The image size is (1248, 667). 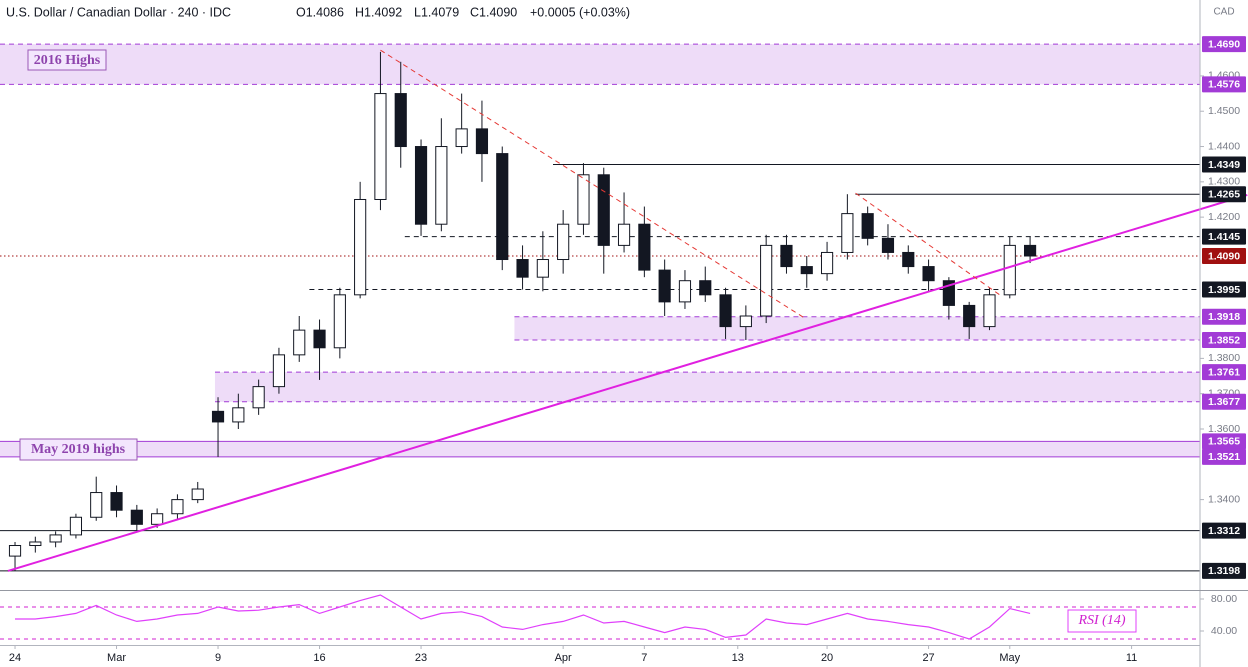 I want to click on price-label: 1.4690, so click(x=1224, y=44).